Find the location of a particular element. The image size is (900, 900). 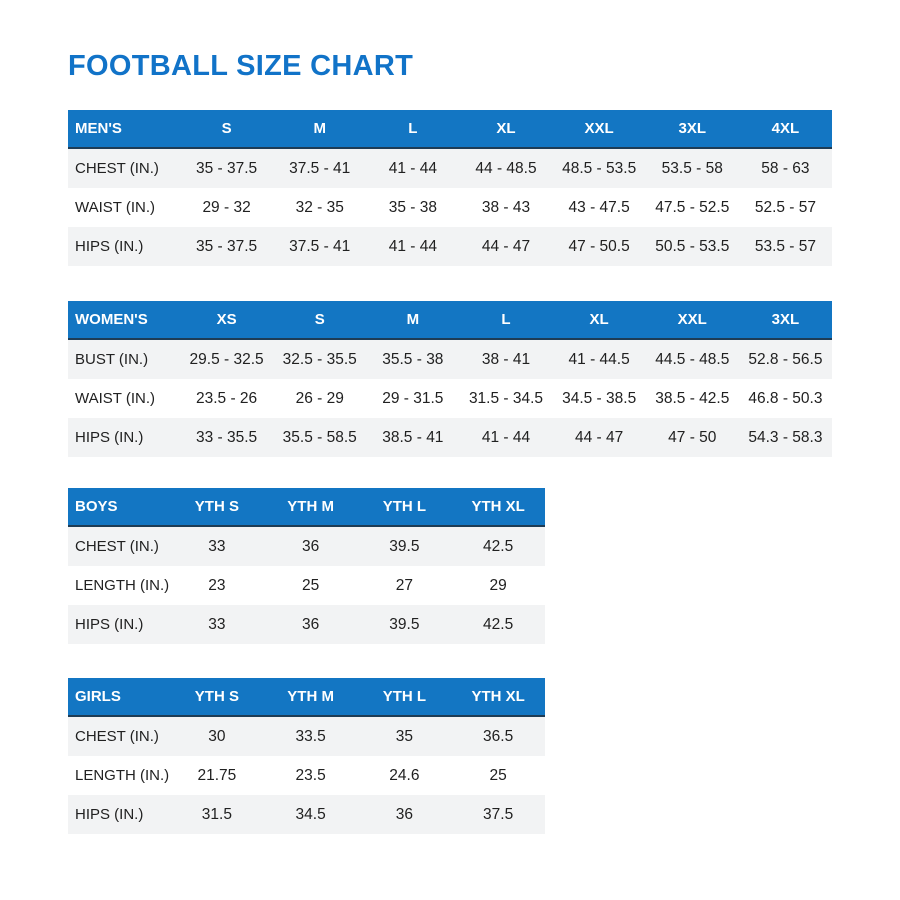

size-value-cell: 37.5 is located at coordinates (498, 814).